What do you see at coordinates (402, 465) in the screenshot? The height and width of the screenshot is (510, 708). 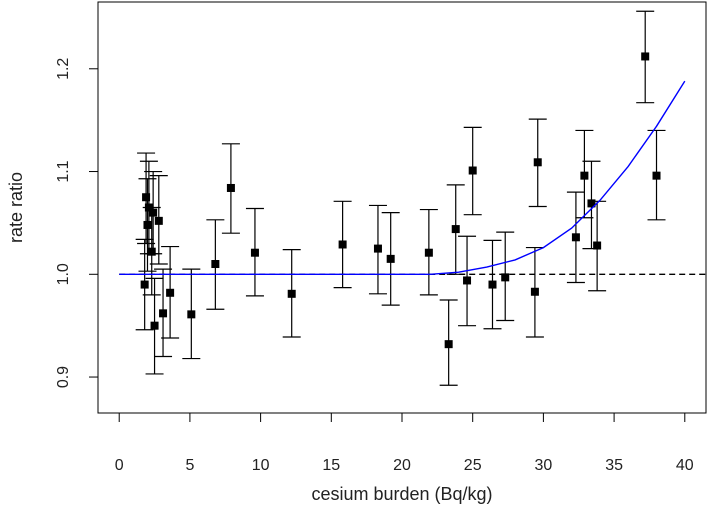 I see `x-tick-label: 20` at bounding box center [402, 465].